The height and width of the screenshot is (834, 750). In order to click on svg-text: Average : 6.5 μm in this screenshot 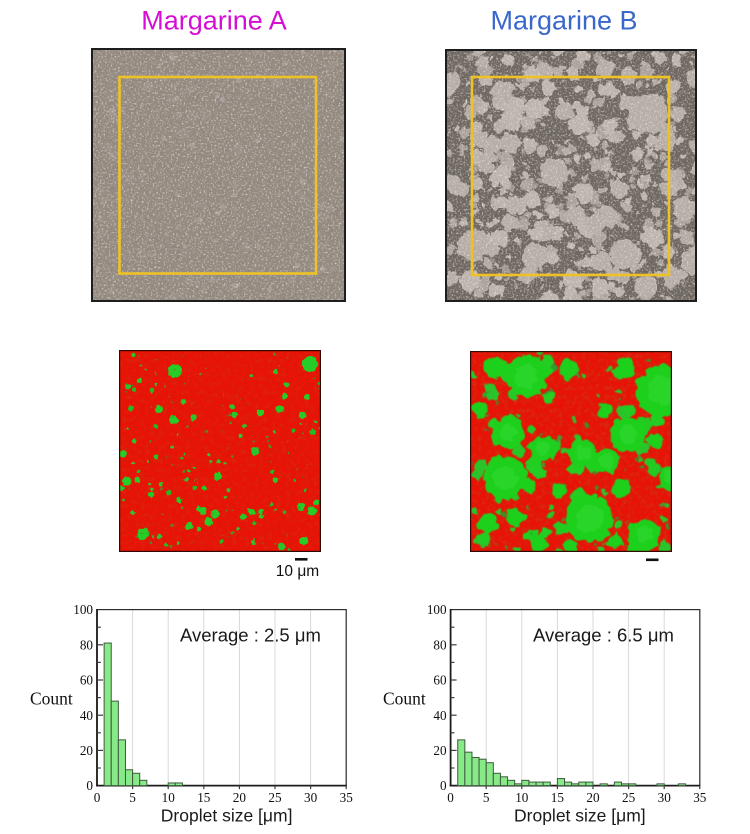, I will do `click(603, 635)`.